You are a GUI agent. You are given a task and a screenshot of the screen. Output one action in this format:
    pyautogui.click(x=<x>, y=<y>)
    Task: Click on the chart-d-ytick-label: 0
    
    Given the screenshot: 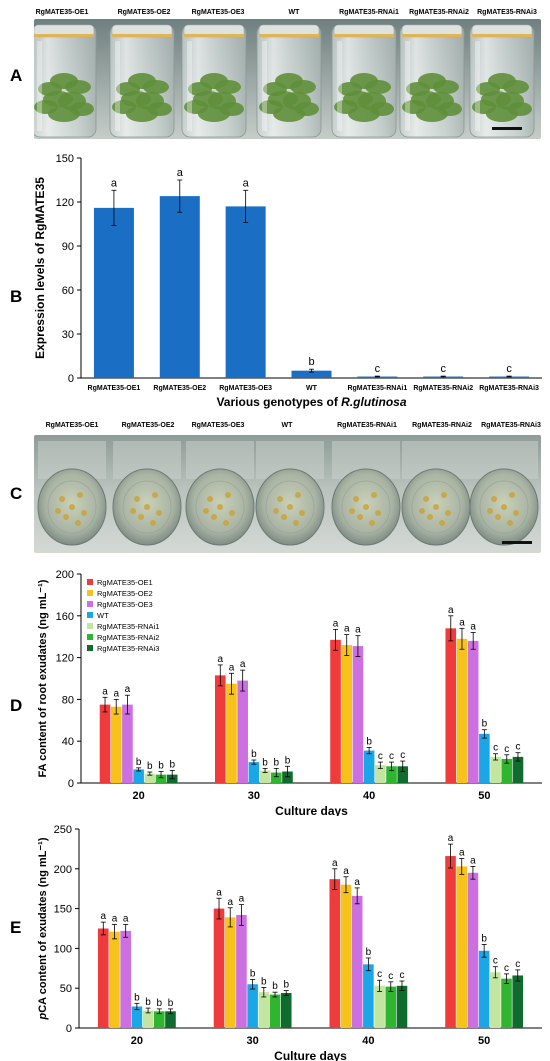 What is the action you would take?
    pyautogui.click(x=71, y=784)
    